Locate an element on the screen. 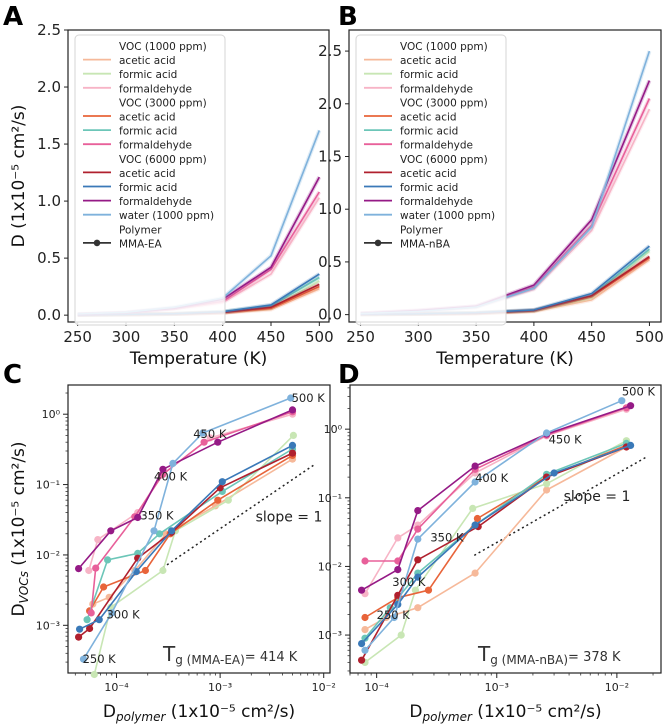  tg-symbol: T is located at coordinates (169, 654).